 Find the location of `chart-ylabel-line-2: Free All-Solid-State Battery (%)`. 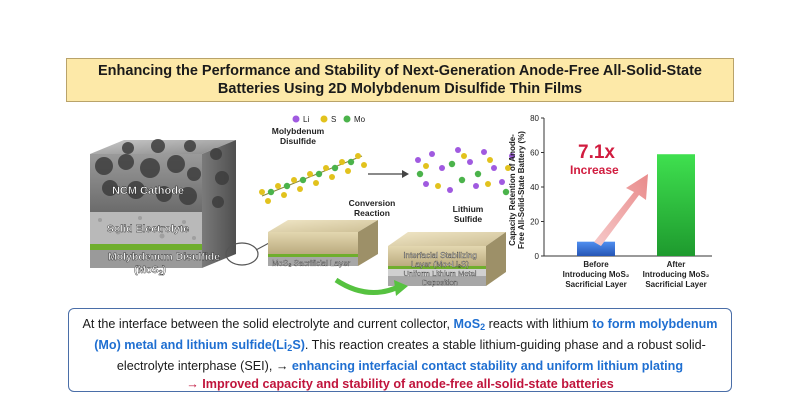

chart-ylabel-line-2: Free All-Solid-State Battery (%) is located at coordinates (521, 190).